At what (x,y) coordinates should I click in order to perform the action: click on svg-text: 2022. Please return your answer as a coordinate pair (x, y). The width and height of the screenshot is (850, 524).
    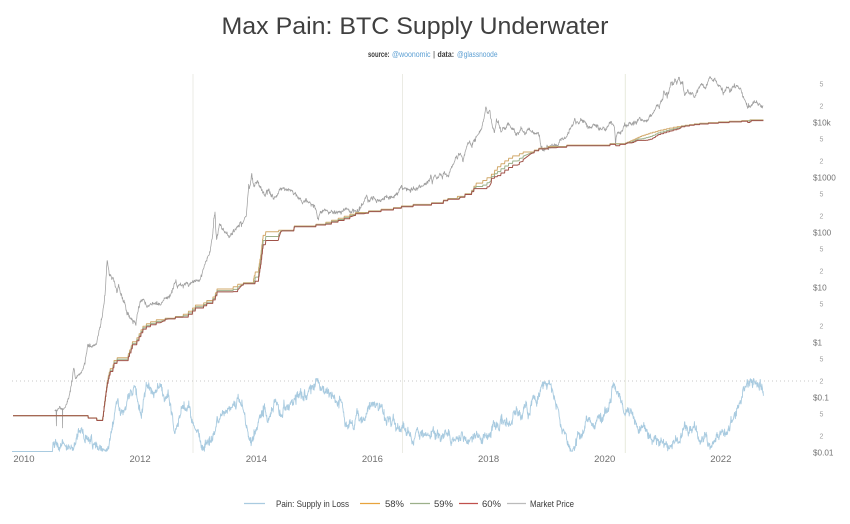
    Looking at the image, I should click on (720, 459).